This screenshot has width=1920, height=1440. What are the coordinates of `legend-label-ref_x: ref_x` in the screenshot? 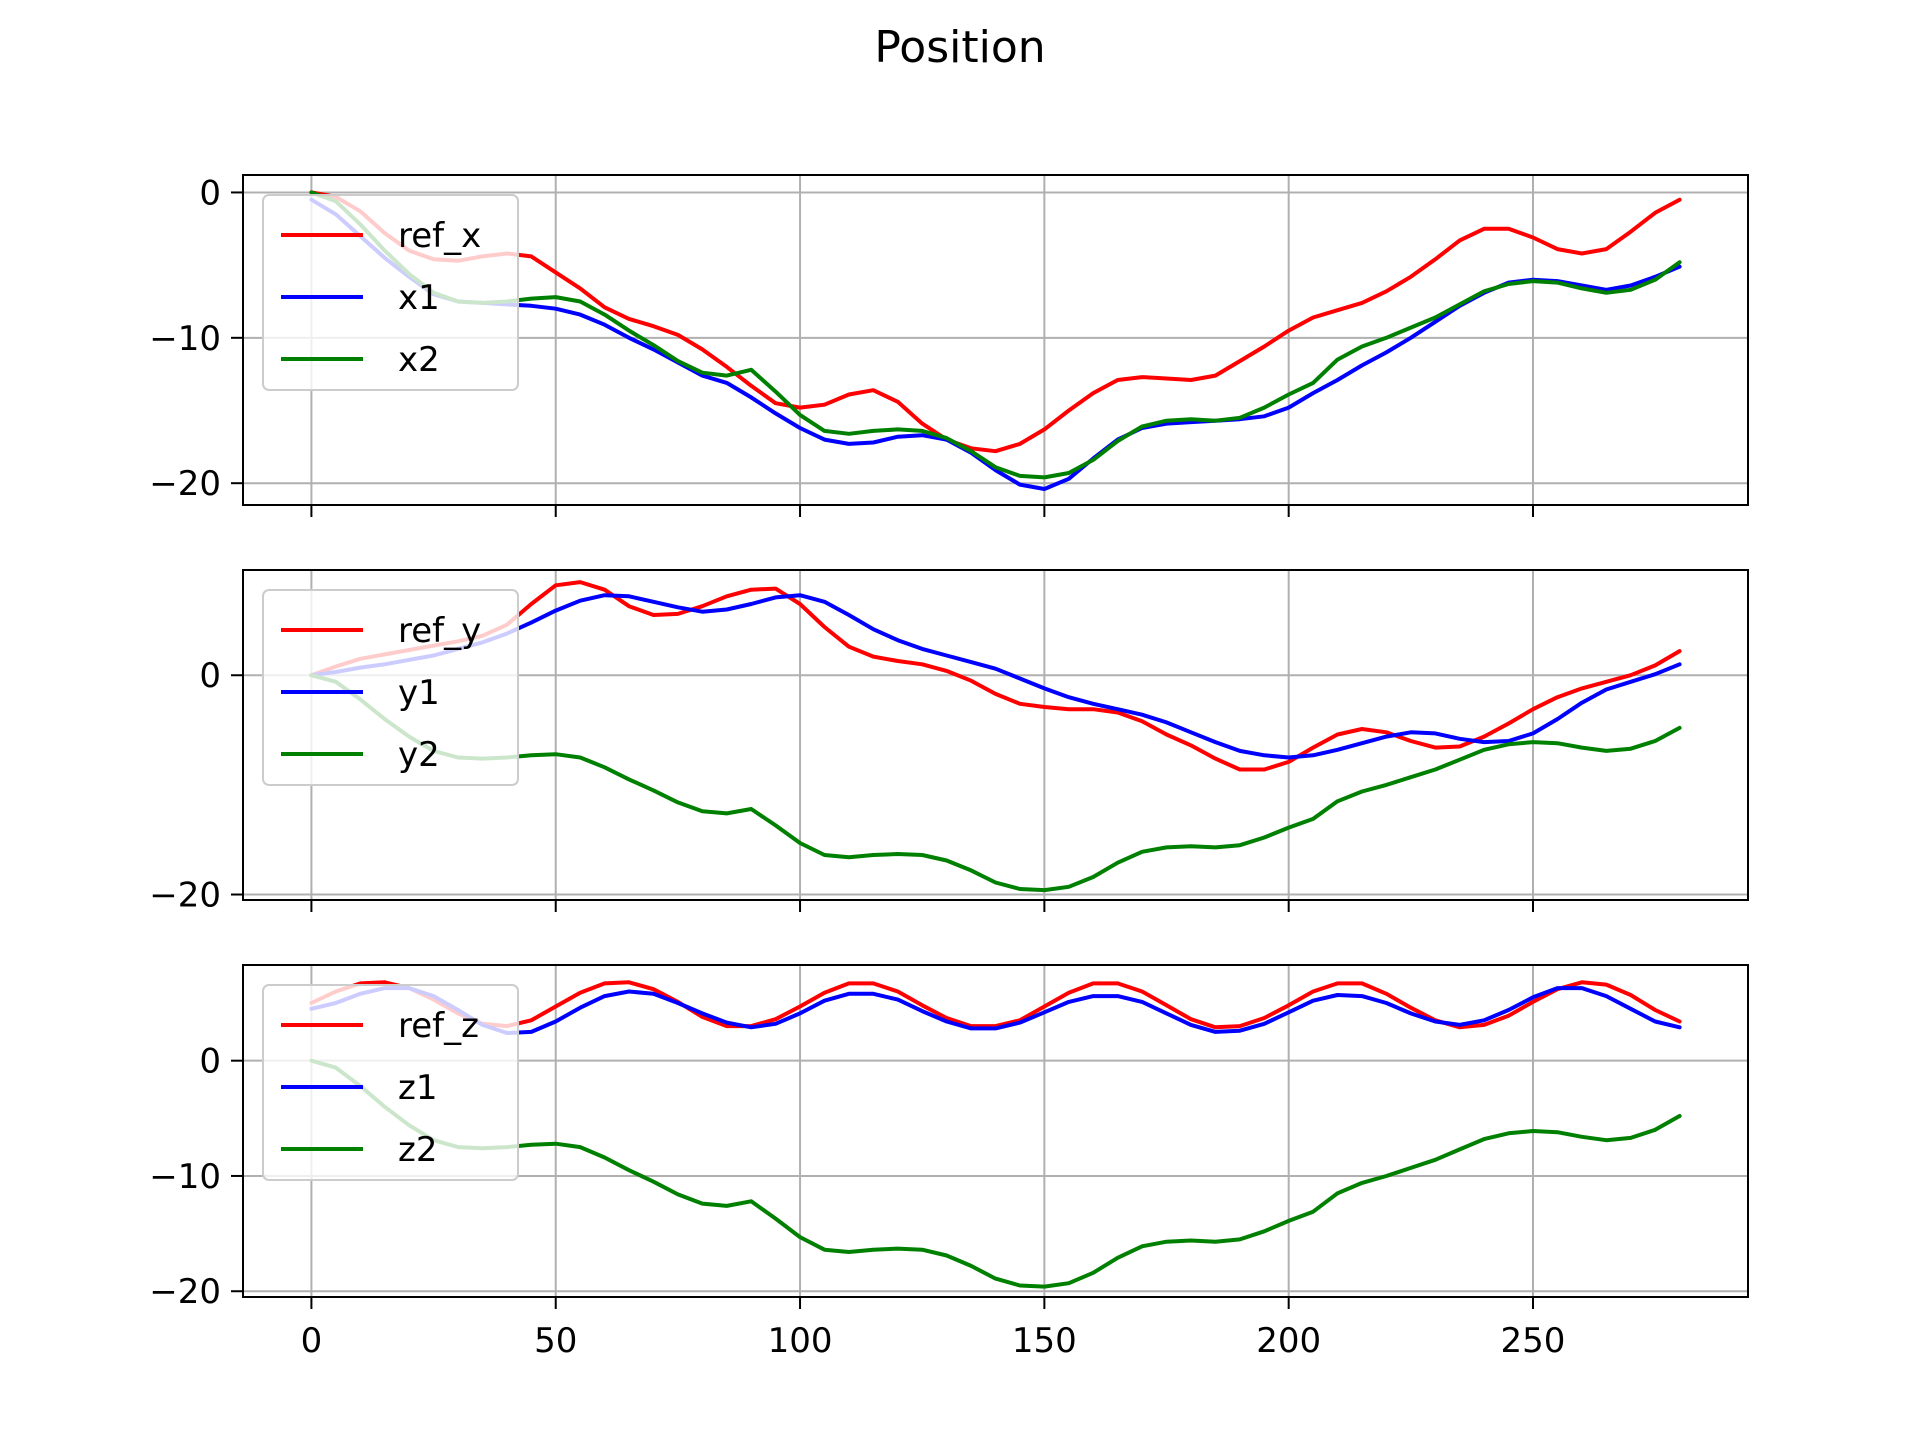 It's located at (439, 236).